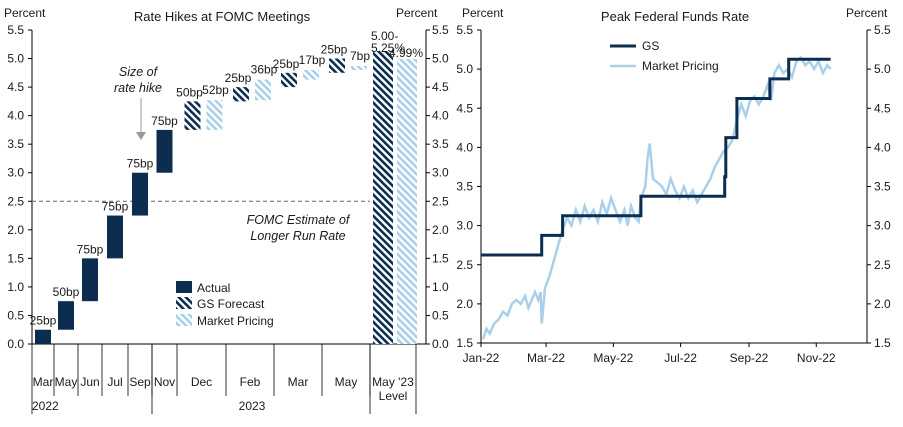 This screenshot has width=903, height=427. I want to click on left-right-y-tick-label: 3.0, so click(440, 173).